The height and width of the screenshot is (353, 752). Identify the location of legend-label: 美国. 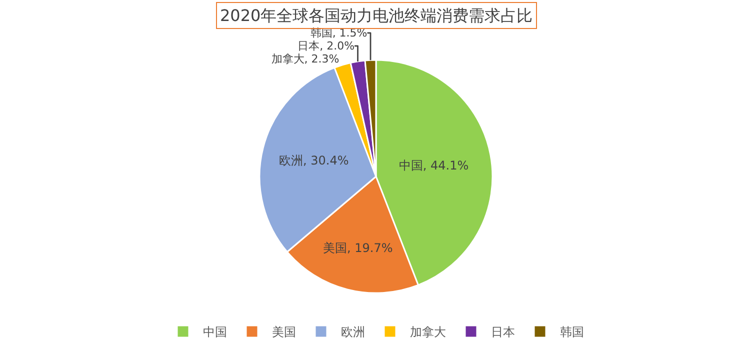
(284, 332).